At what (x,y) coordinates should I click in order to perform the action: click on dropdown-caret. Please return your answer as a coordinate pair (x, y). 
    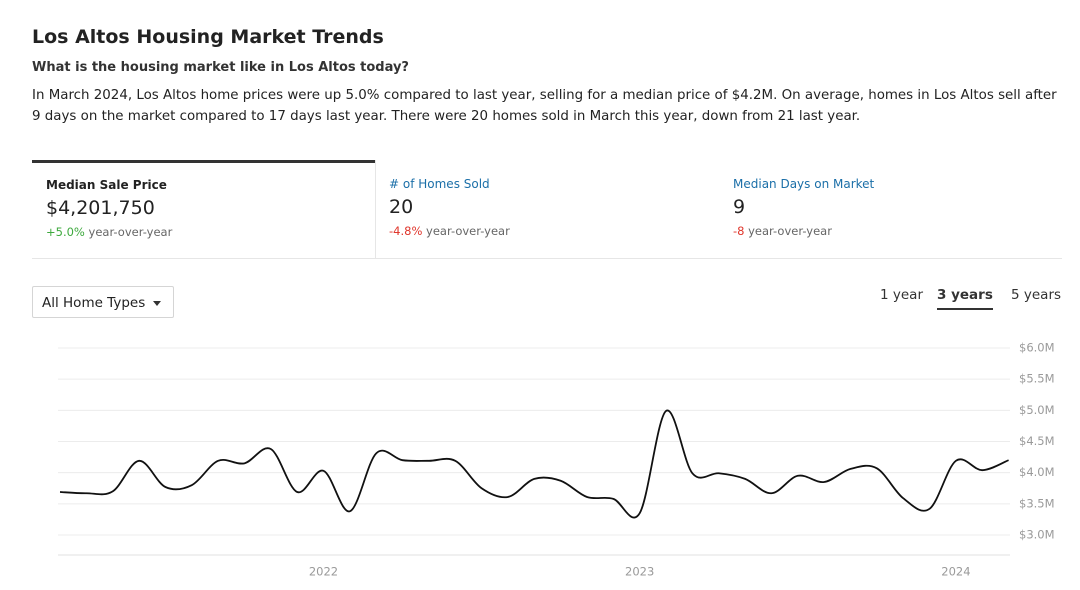
    Looking at the image, I should click on (157, 303).